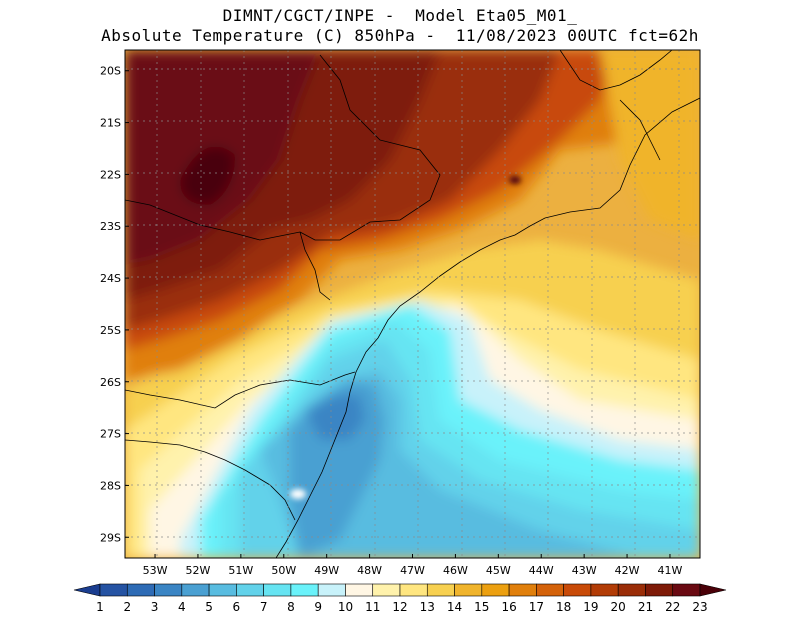 The width and height of the screenshot is (800, 618). Describe the element at coordinates (713, 590) in the screenshot. I see `colorbar-above-range-triangle` at that location.